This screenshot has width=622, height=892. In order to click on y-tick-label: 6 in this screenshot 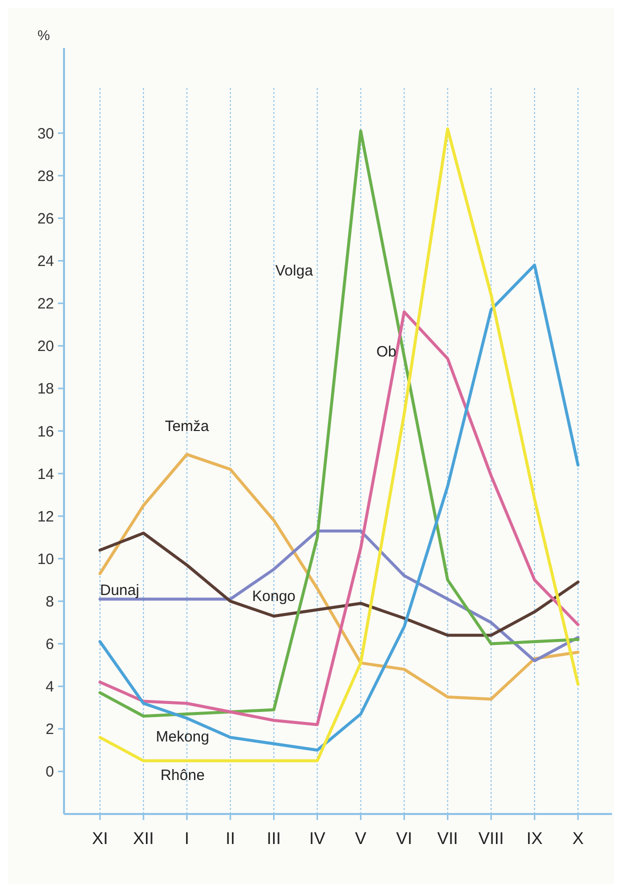, I will do `click(50, 645)`.